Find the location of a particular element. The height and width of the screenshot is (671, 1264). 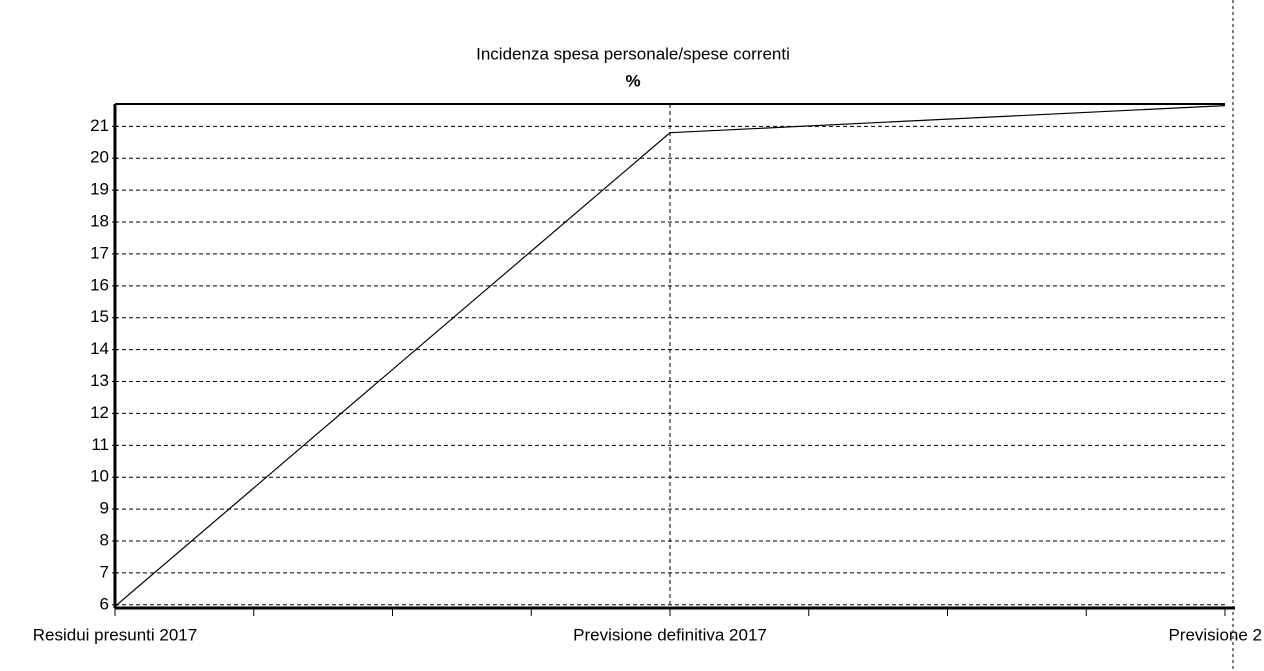

y-tick-label: 18 is located at coordinates (99, 221).